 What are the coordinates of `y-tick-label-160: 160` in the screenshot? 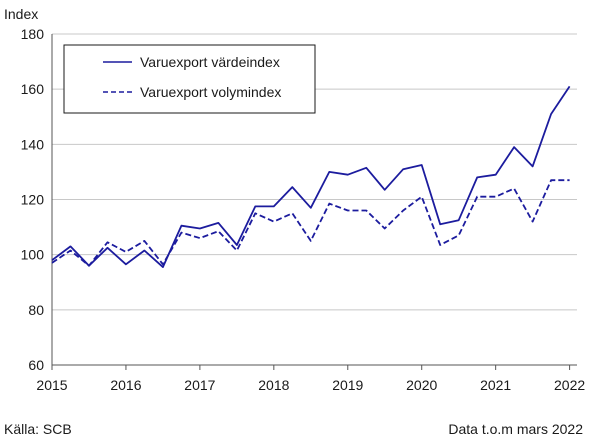 It's located at (33, 89).